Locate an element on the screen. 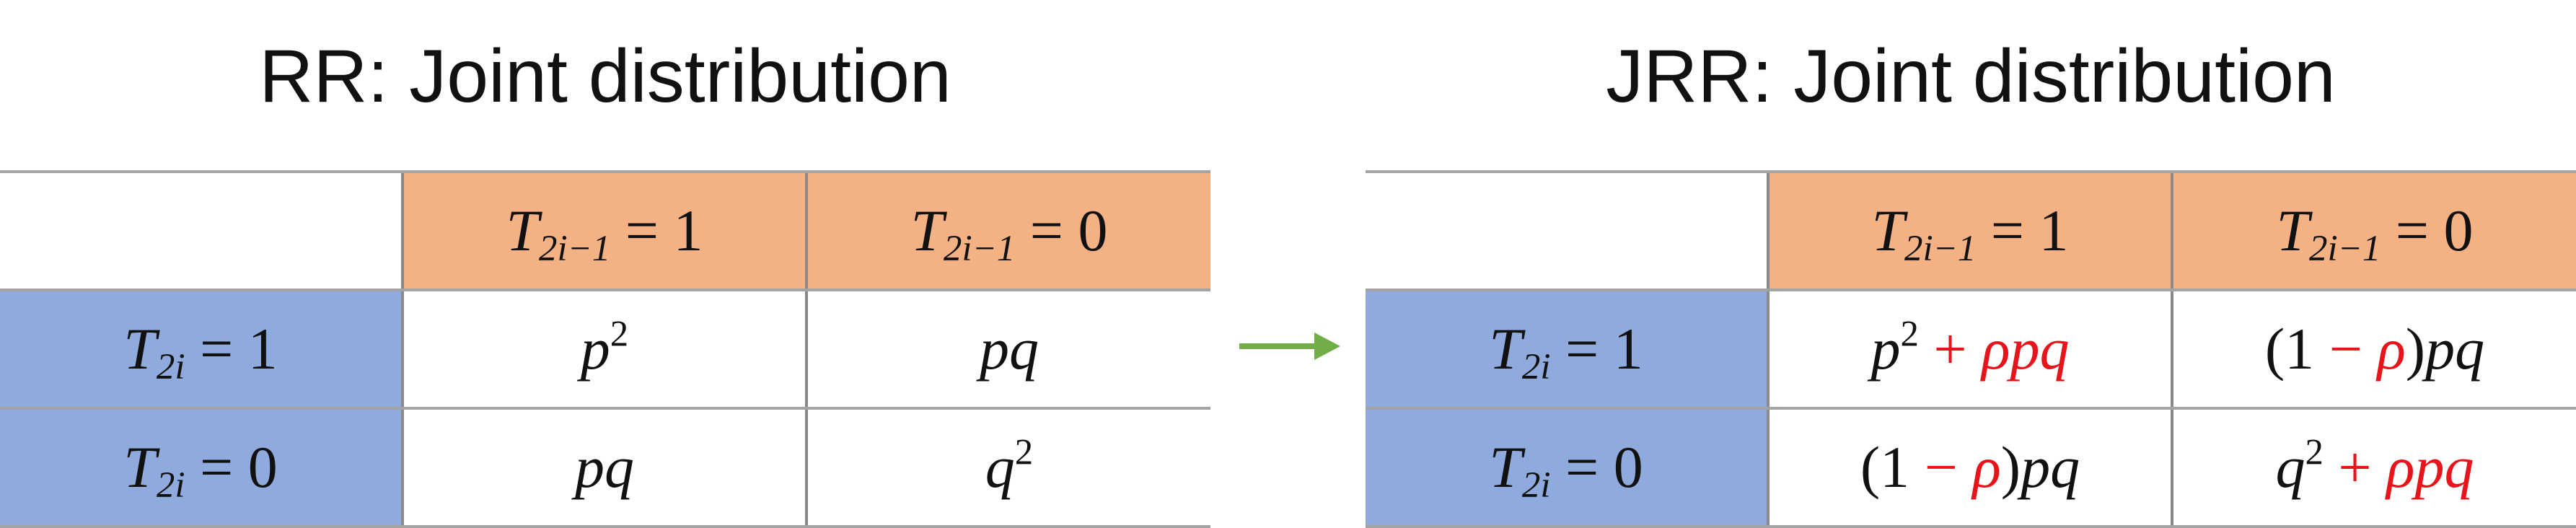 This screenshot has width=2576, height=528. cell-p-squared: p2 is located at coordinates (603, 350).